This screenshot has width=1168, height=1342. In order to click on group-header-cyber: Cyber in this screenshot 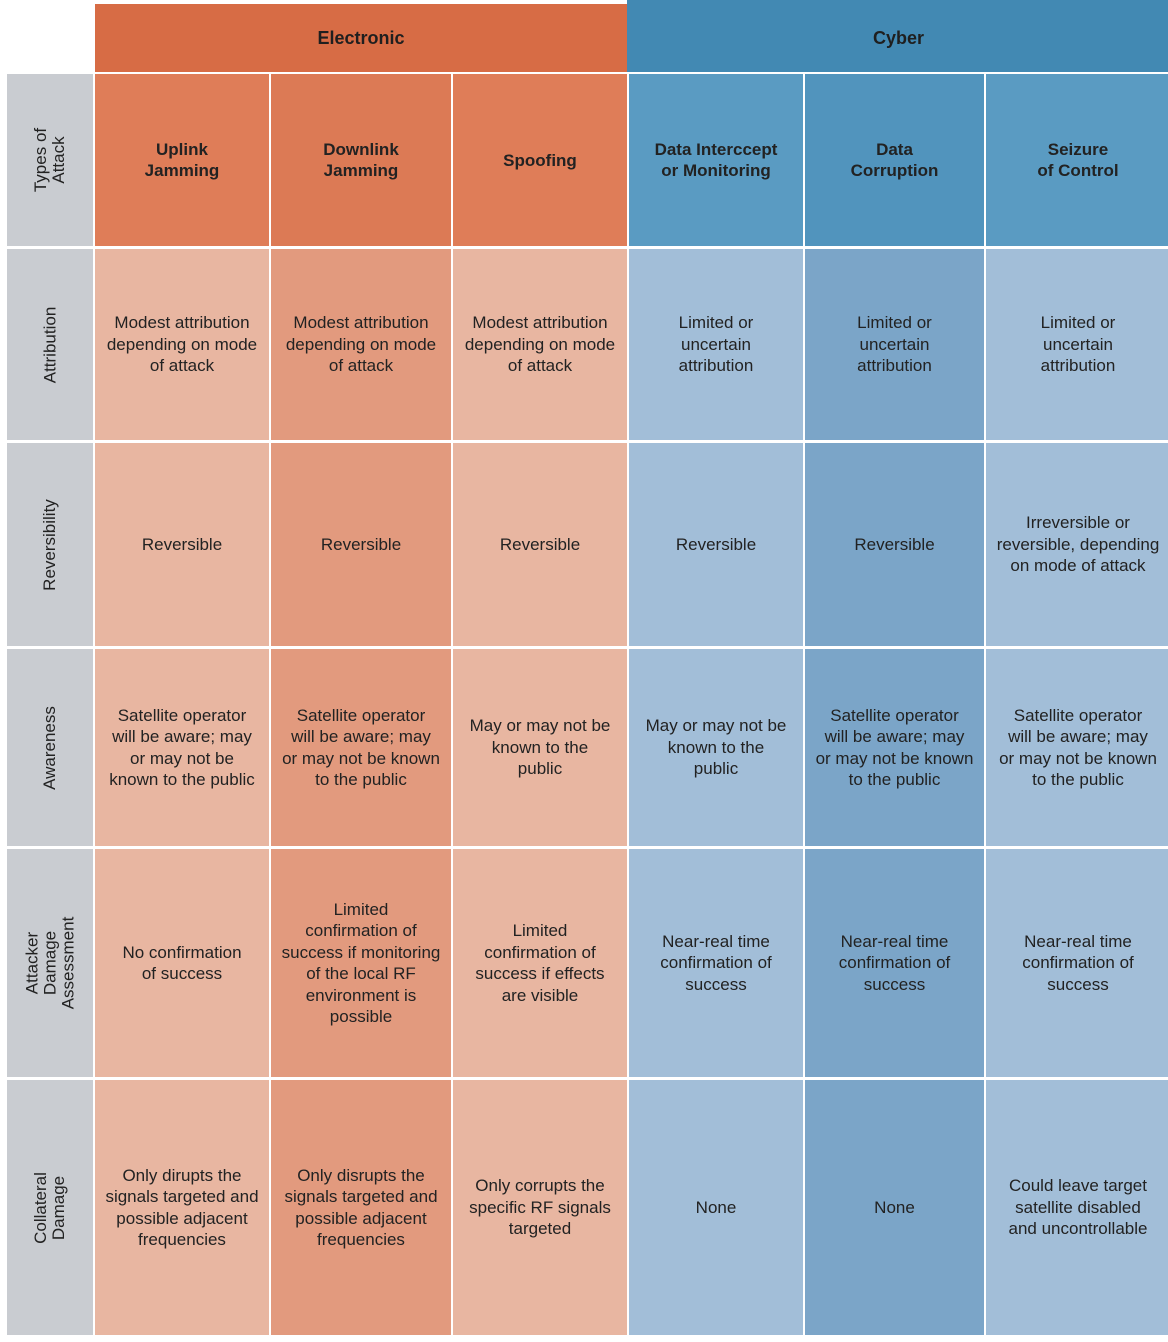, I will do `click(897, 36)`.